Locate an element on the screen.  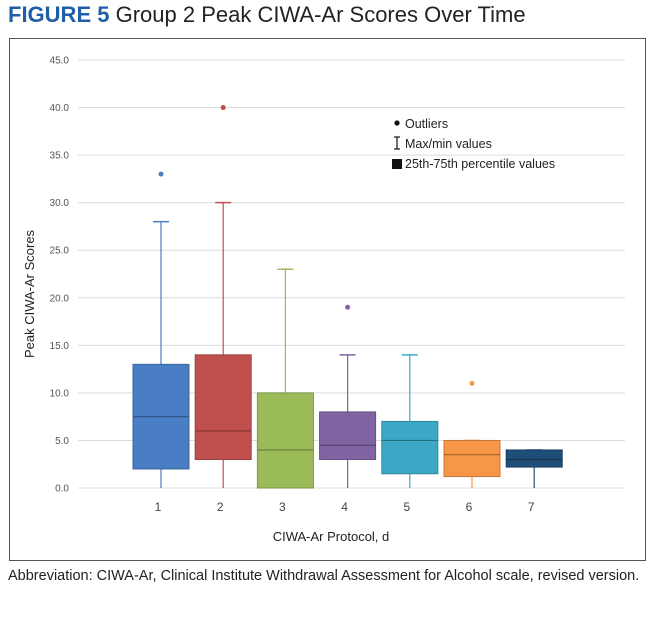
y-tick-label: 25.0 is located at coordinates (60, 251).